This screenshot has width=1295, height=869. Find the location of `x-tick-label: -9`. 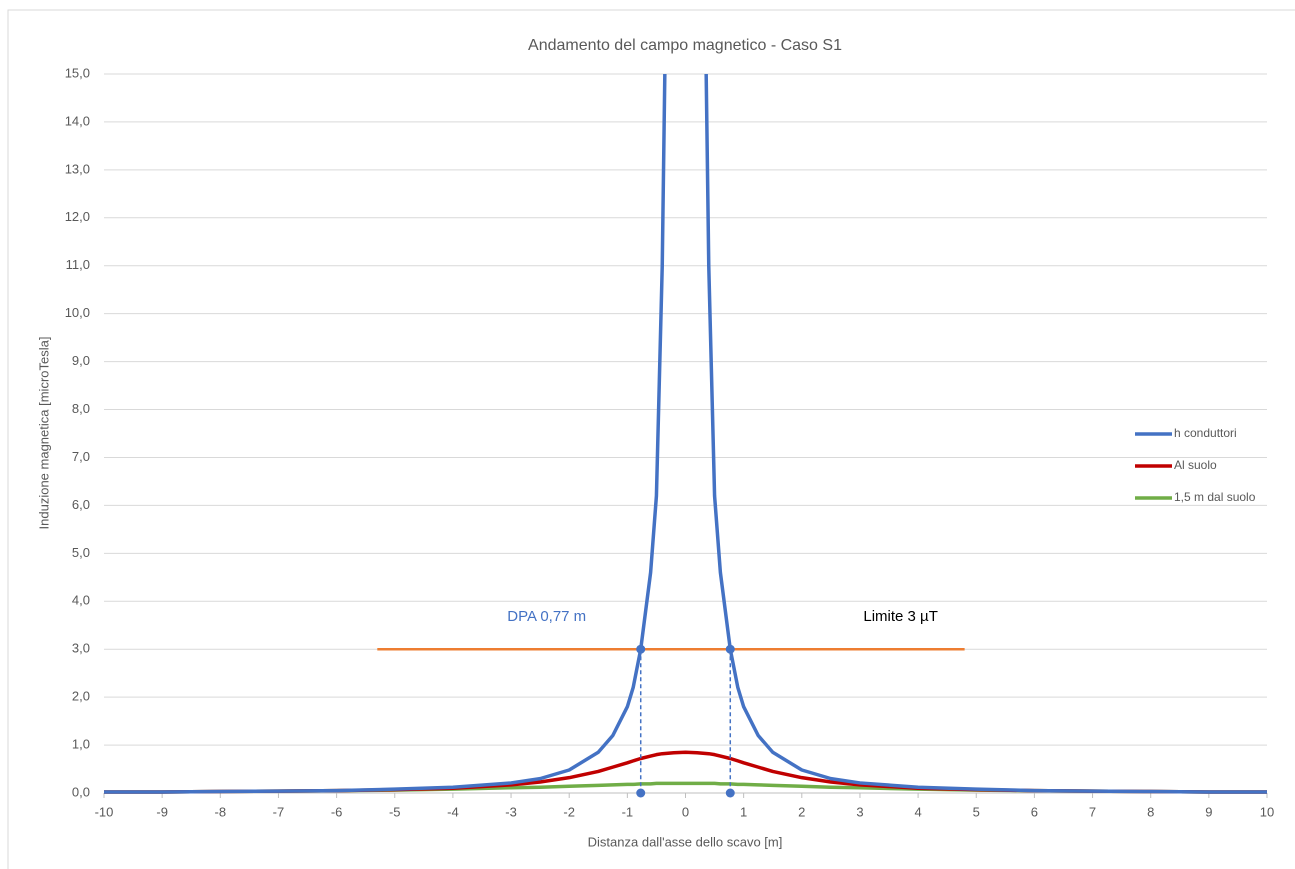

x-tick-label: -9 is located at coordinates (162, 811).